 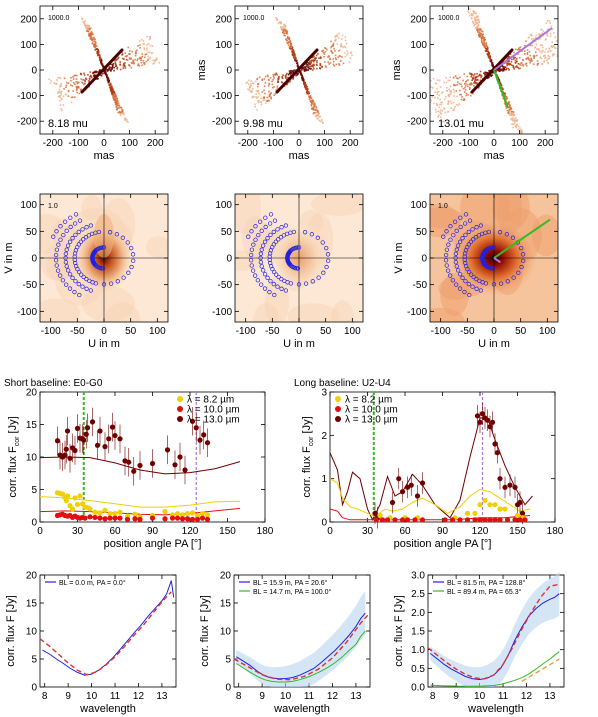 What do you see at coordinates (301, 656) in the screenshot?
I see `spectrum-line` at bounding box center [301, 656].